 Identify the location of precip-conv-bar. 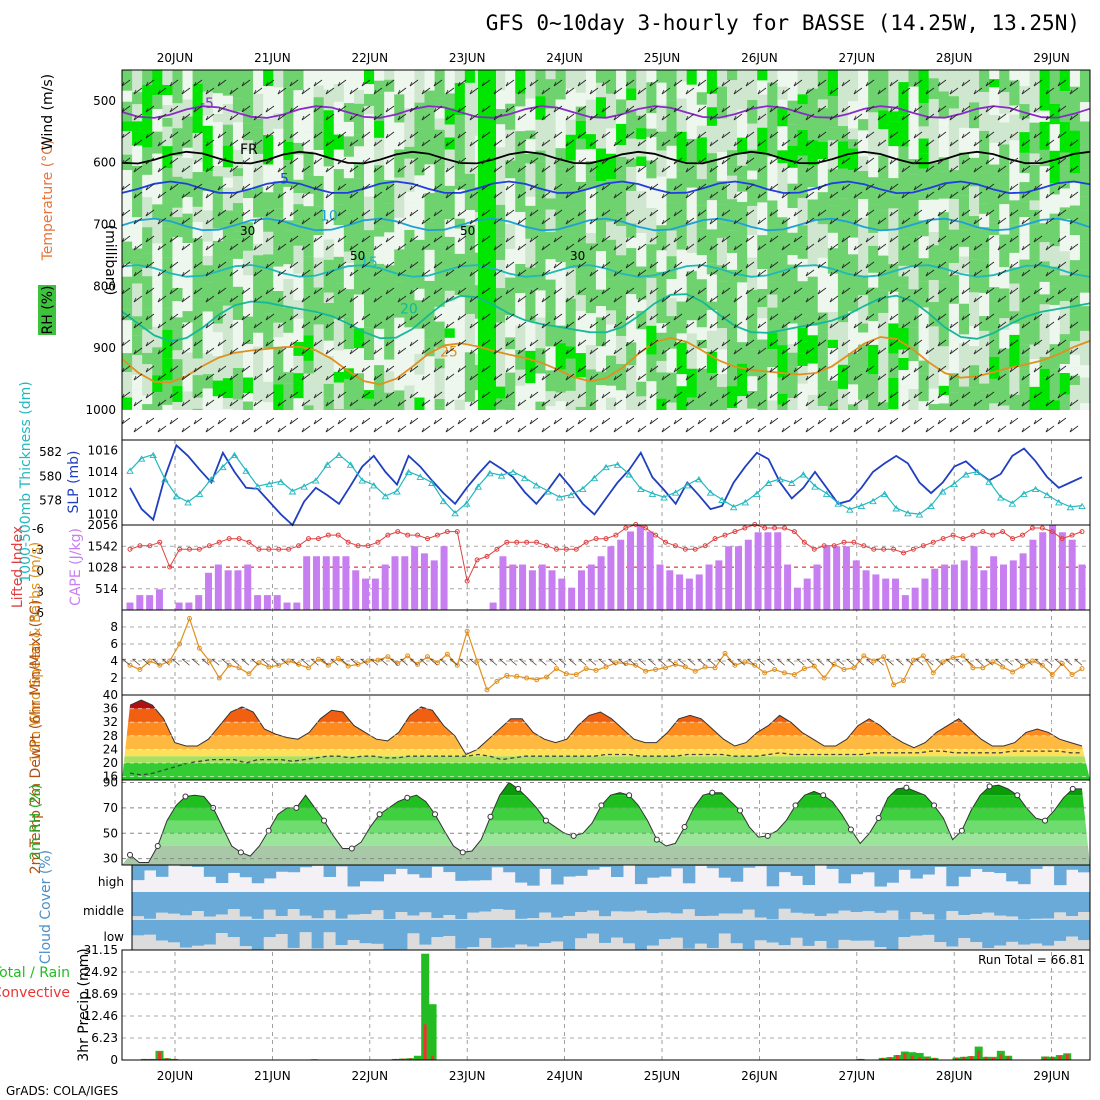
(912, 1057).